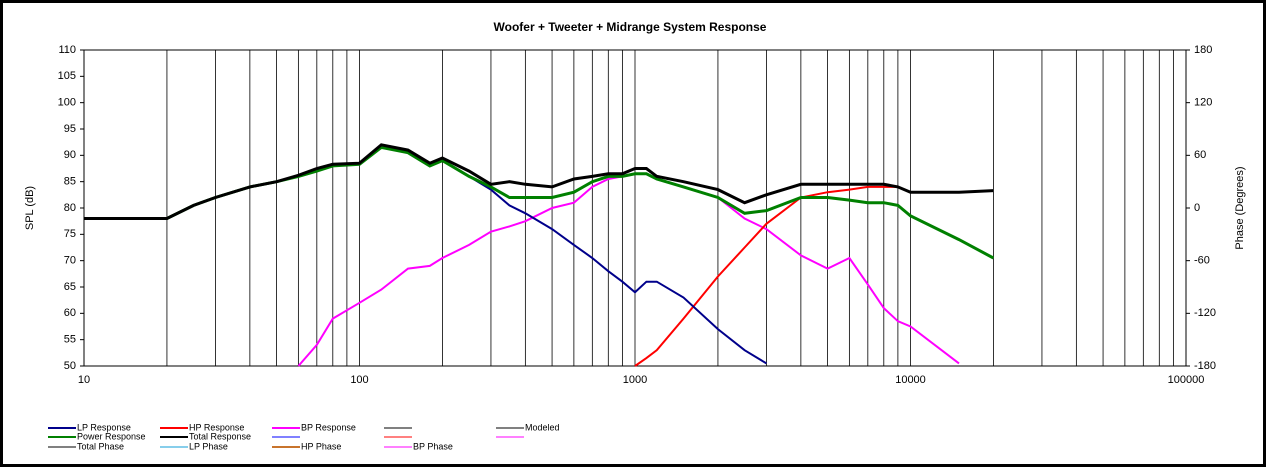 This screenshot has height=467, width=1266. Describe the element at coordinates (70, 366) in the screenshot. I see `y-tick-label: 50` at that location.